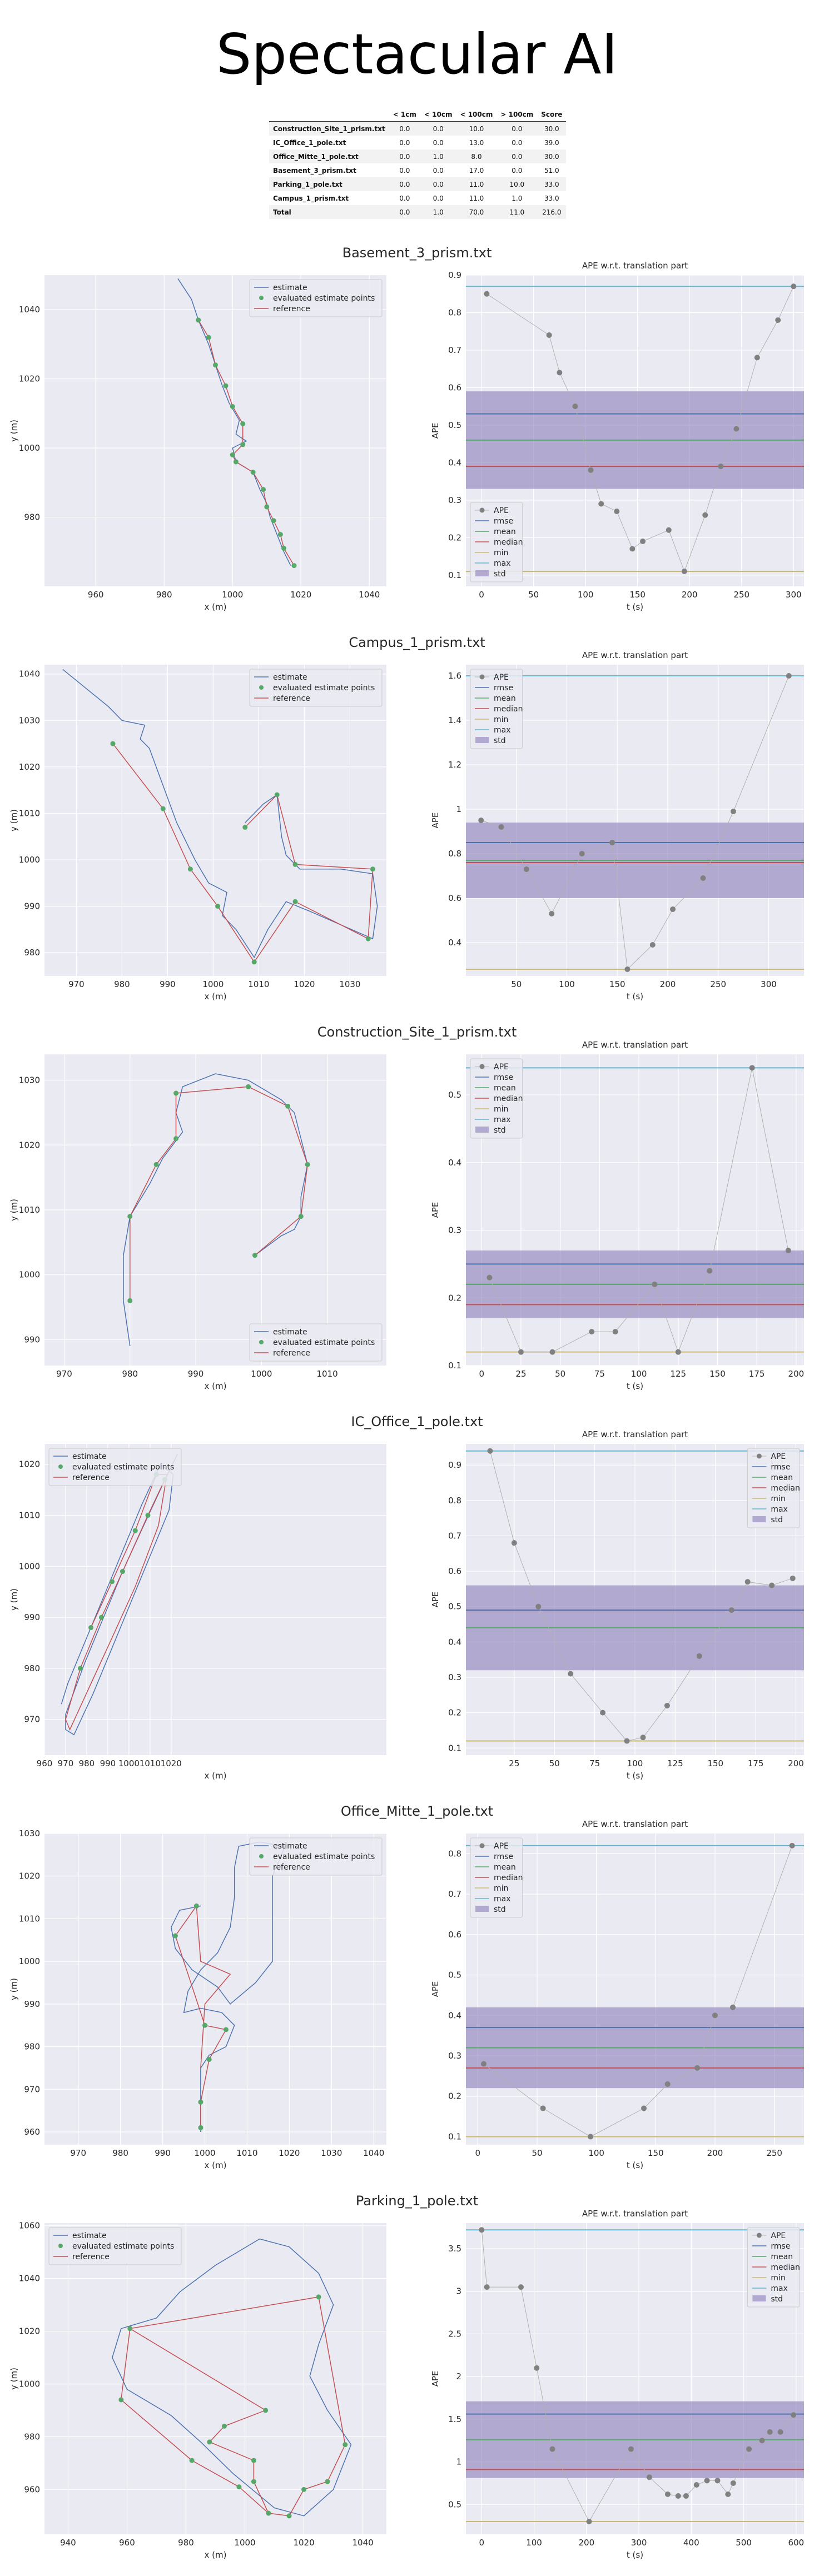 The height and width of the screenshot is (2576, 834). What do you see at coordinates (454, 1975) in the screenshot?
I see `y-tick-label: 0.5` at bounding box center [454, 1975].